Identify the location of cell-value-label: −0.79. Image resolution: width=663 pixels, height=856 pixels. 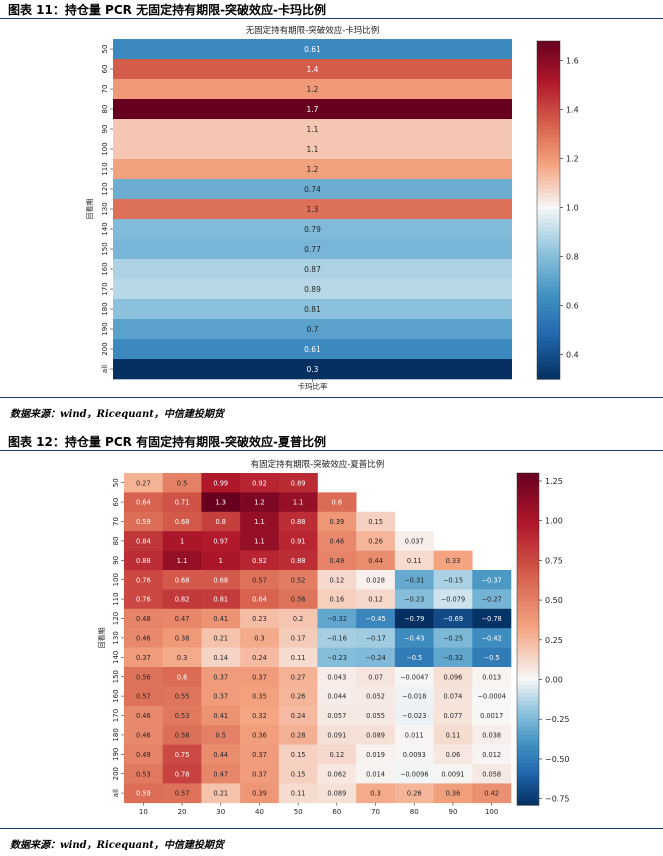
(414, 619).